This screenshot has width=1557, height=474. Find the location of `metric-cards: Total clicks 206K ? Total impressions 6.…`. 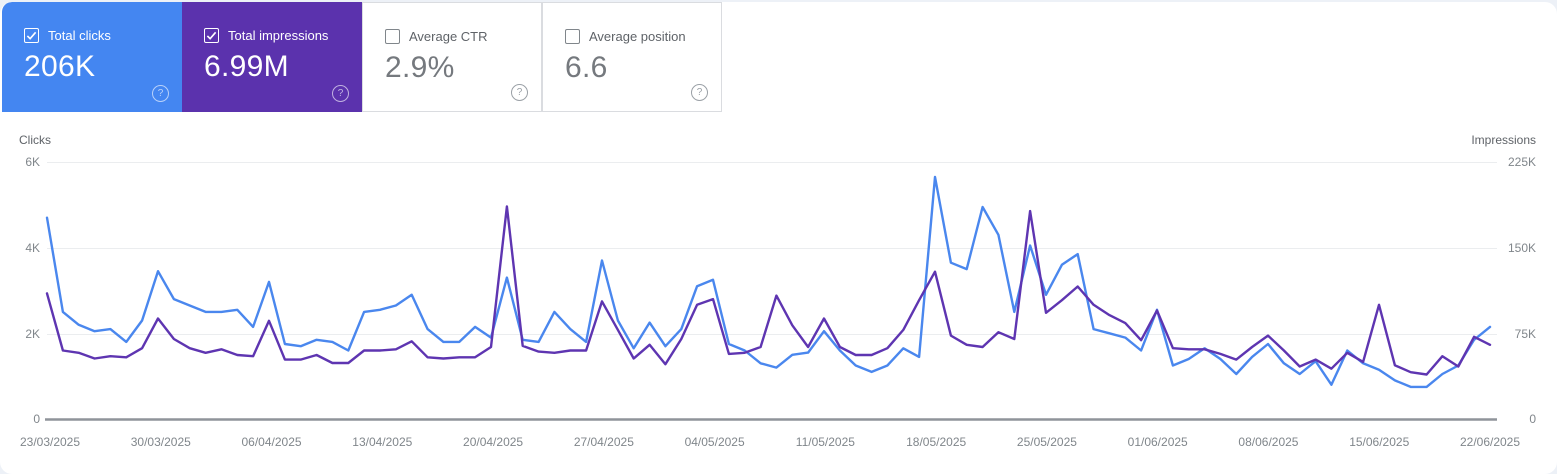

metric-cards: Total clicks 206K ? Total impressions 6.… is located at coordinates (362, 57).